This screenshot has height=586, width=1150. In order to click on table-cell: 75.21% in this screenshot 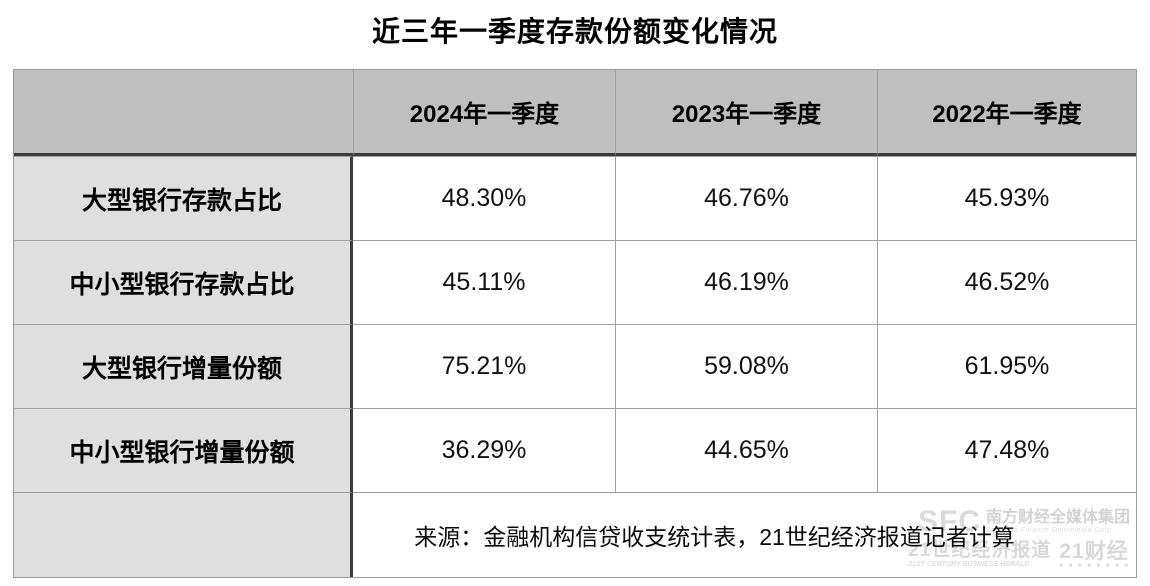, I will do `click(484, 366)`.